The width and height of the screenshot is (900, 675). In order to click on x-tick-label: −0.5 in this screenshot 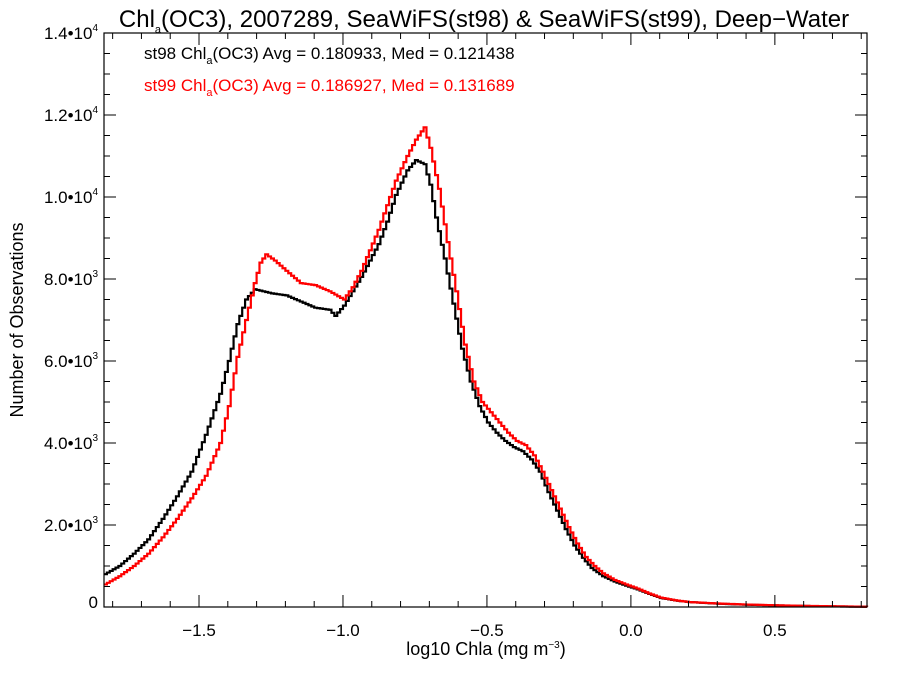, I will do `click(487, 630)`.